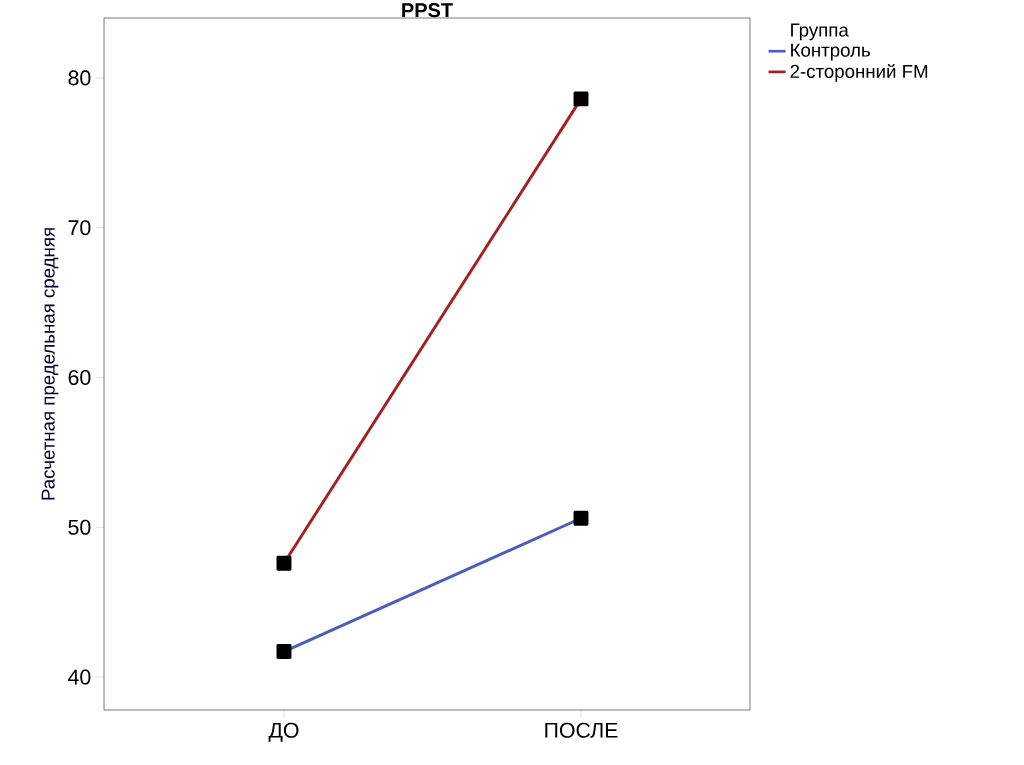 Image resolution: width=1024 pixels, height=765 pixels. What do you see at coordinates (79, 377) in the screenshot?
I see `y-tick-label: 60` at bounding box center [79, 377].